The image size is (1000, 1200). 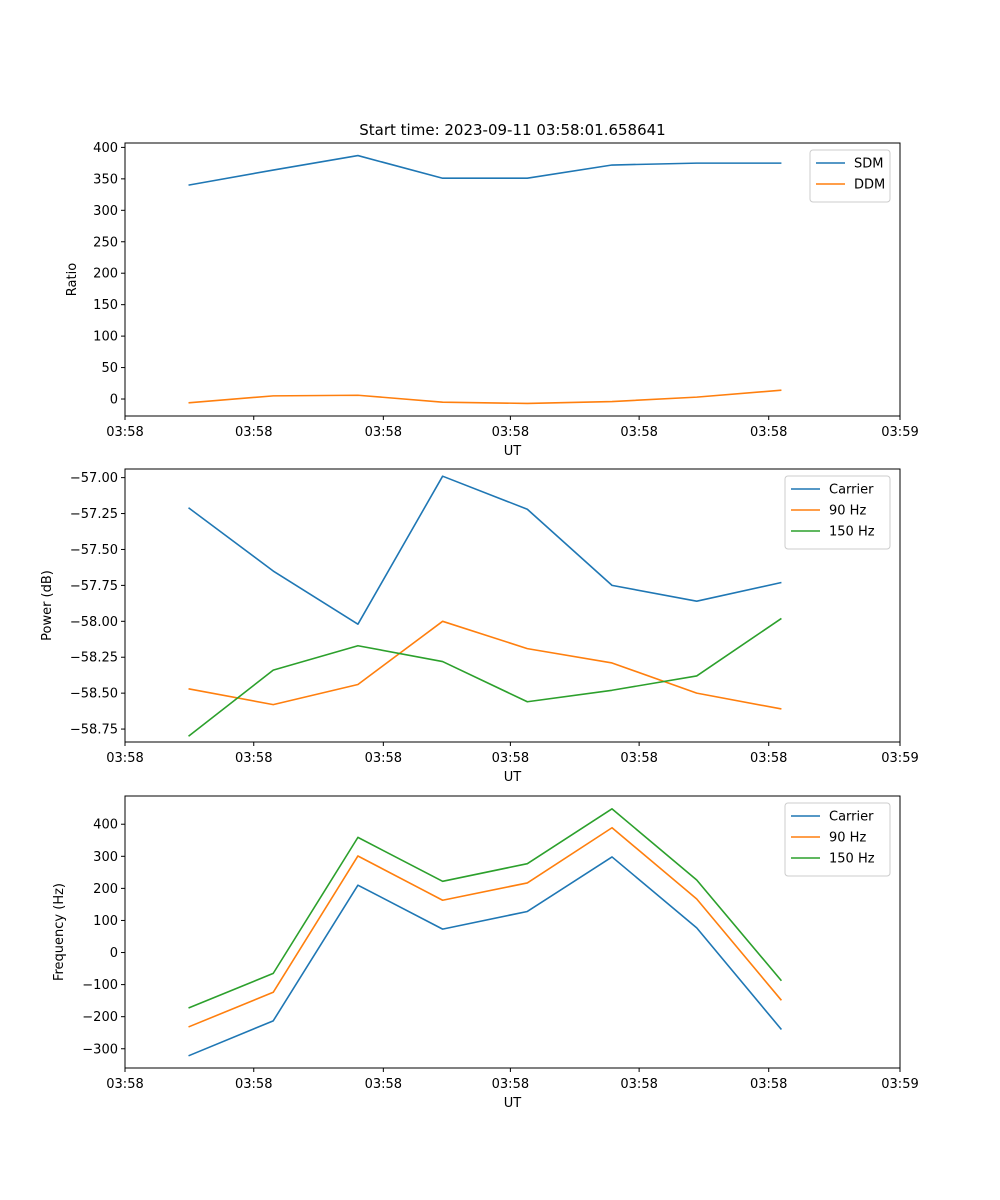 I want to click on y-tick-label: −58.75, so click(x=94, y=730).